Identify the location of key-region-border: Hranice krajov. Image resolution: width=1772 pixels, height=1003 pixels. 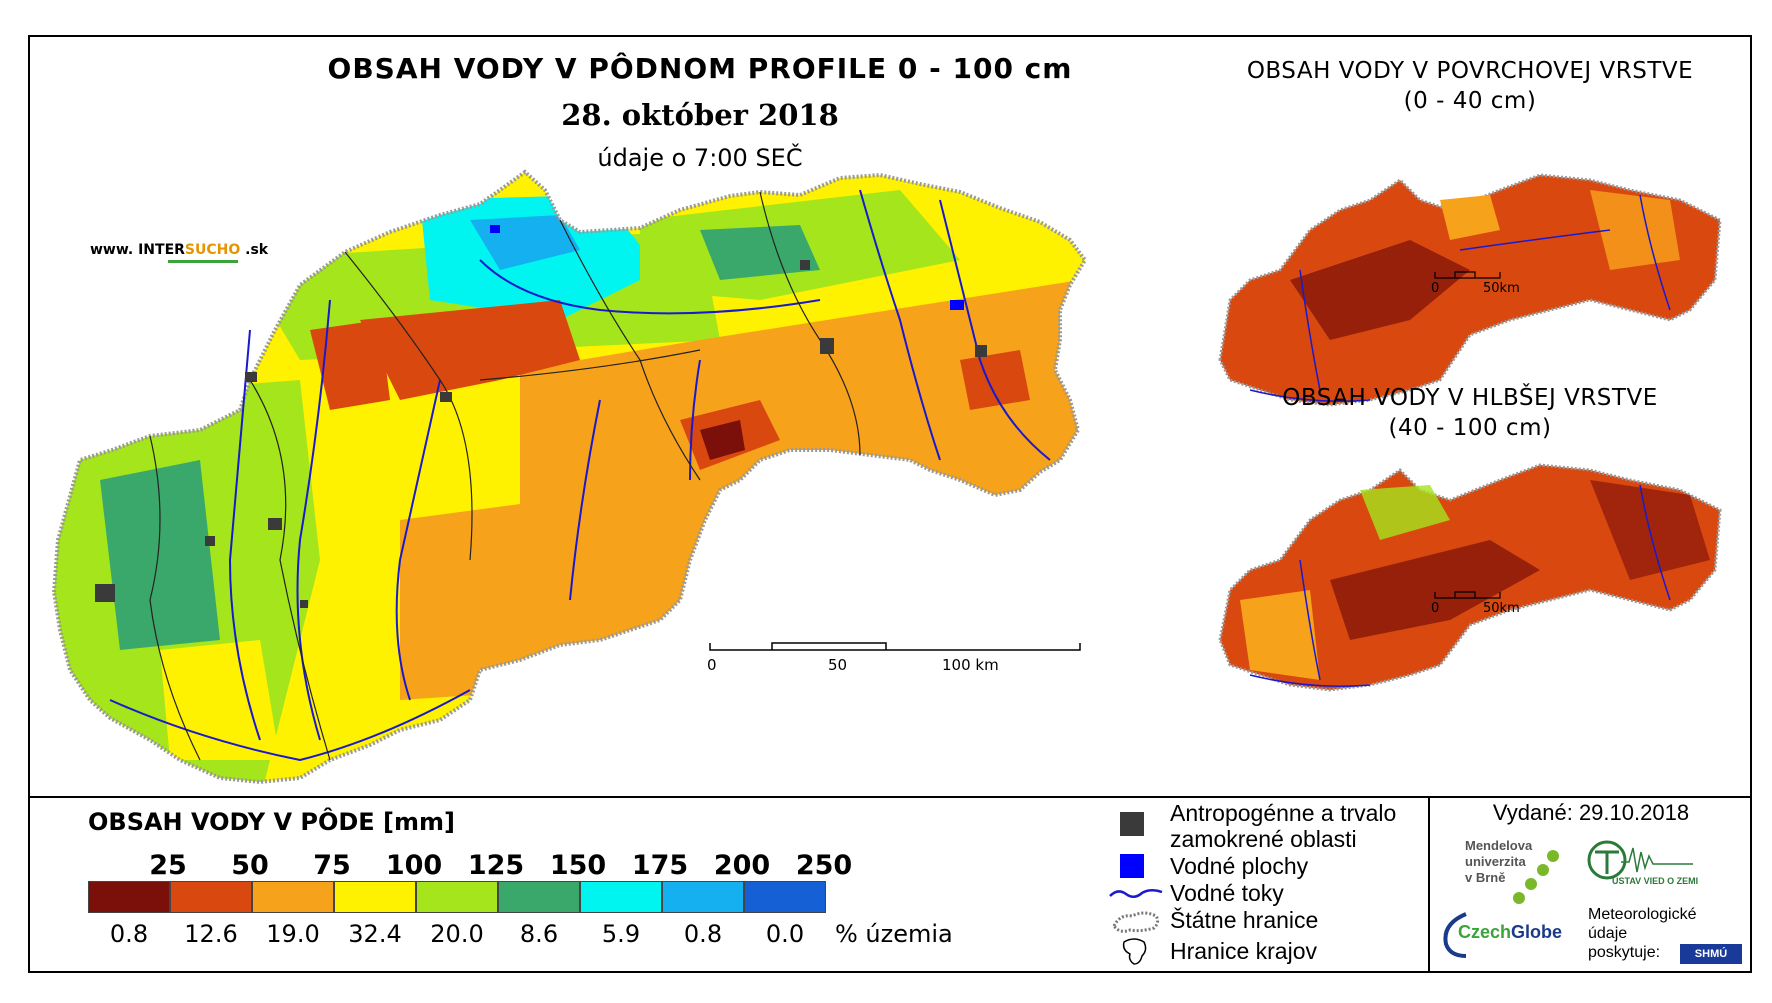
(1243, 951).